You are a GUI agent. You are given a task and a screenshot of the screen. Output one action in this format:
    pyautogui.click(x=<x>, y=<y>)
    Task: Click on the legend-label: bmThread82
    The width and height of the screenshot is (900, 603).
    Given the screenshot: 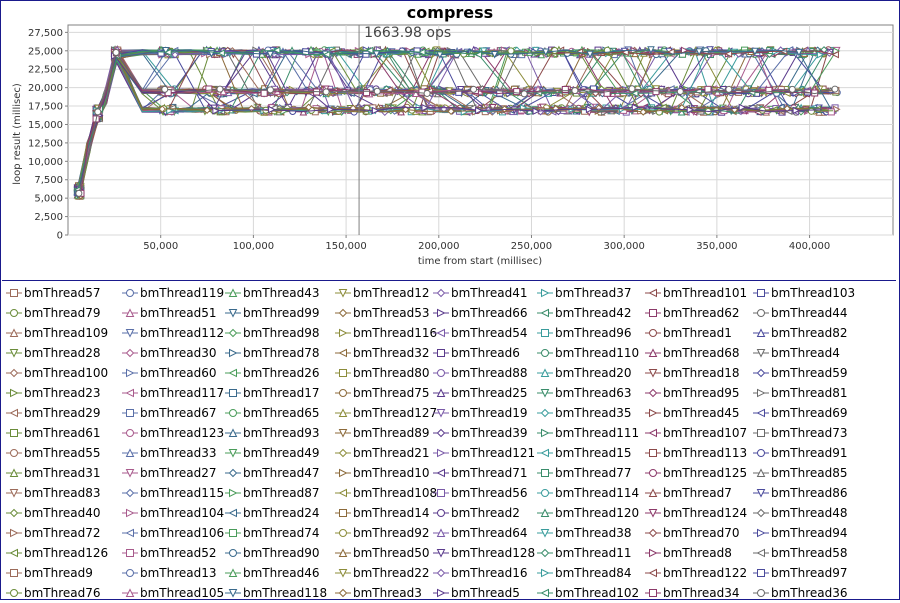 What is the action you would take?
    pyautogui.click(x=809, y=333)
    